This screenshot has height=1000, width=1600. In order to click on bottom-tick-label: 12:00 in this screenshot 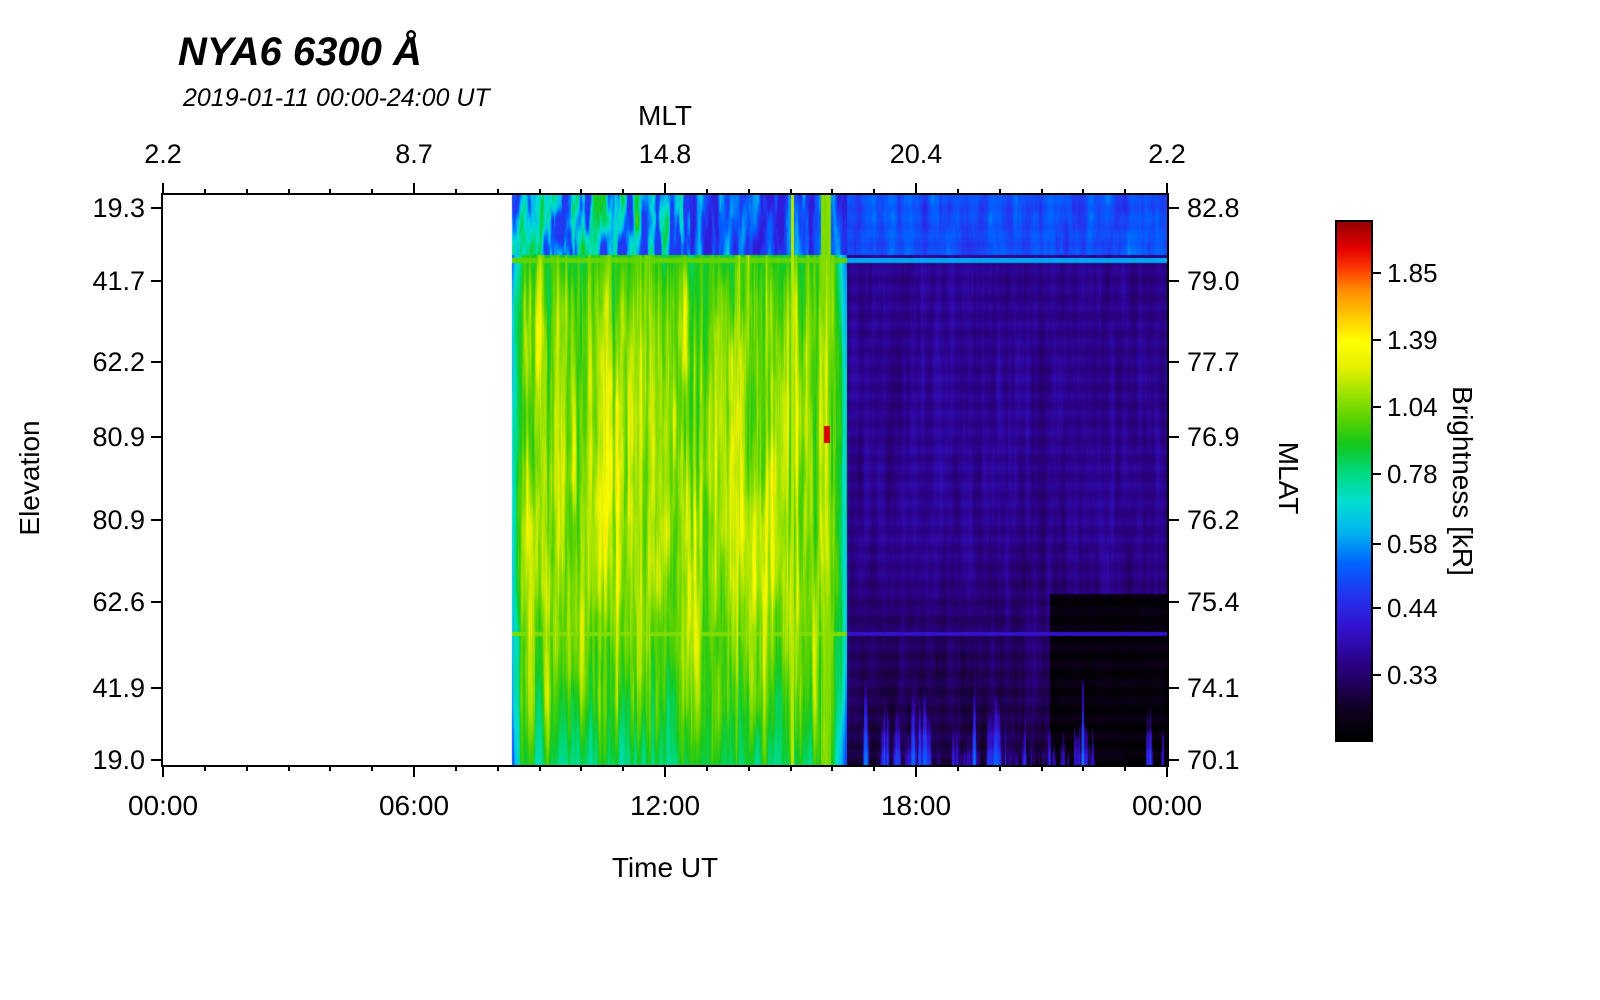, I will do `click(665, 805)`.